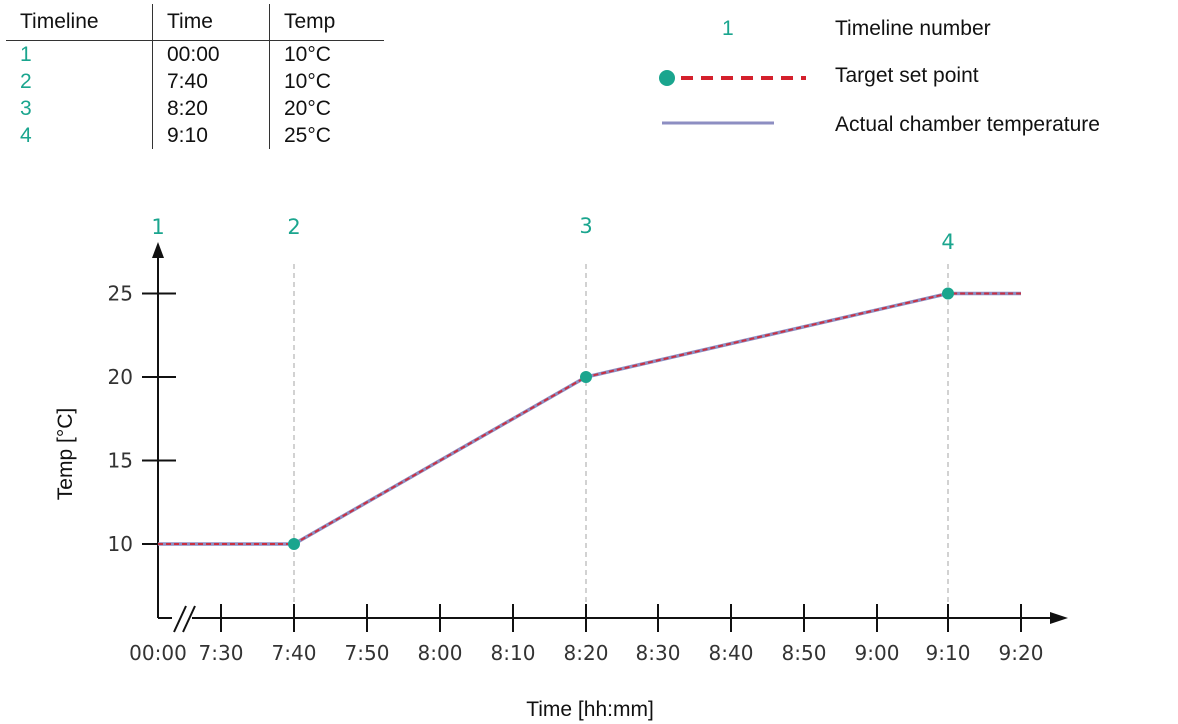  I want to click on column-header: Timeline, so click(79, 22).